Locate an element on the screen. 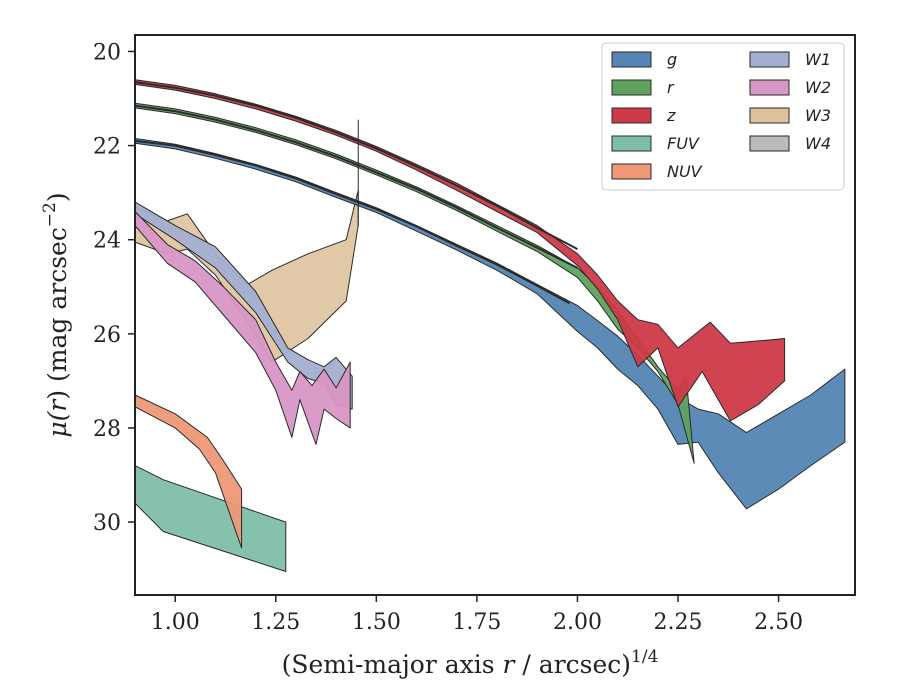  x-tick-label: 1.25 is located at coordinates (275, 622).